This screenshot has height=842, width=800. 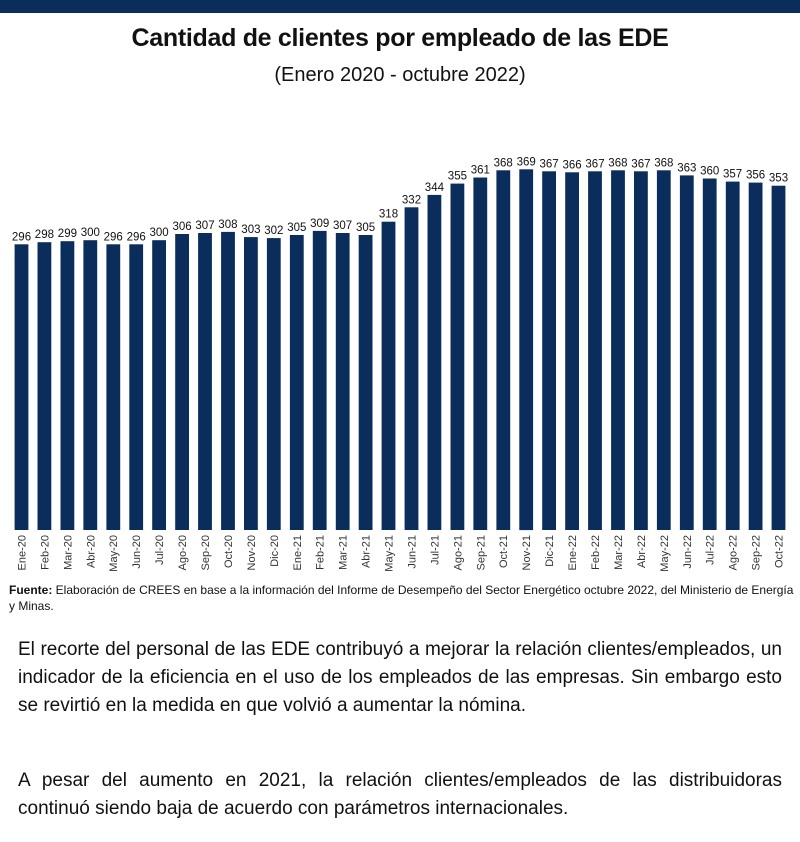 What do you see at coordinates (182, 227) in the screenshot?
I see `data-label-Ago-20: 306` at bounding box center [182, 227].